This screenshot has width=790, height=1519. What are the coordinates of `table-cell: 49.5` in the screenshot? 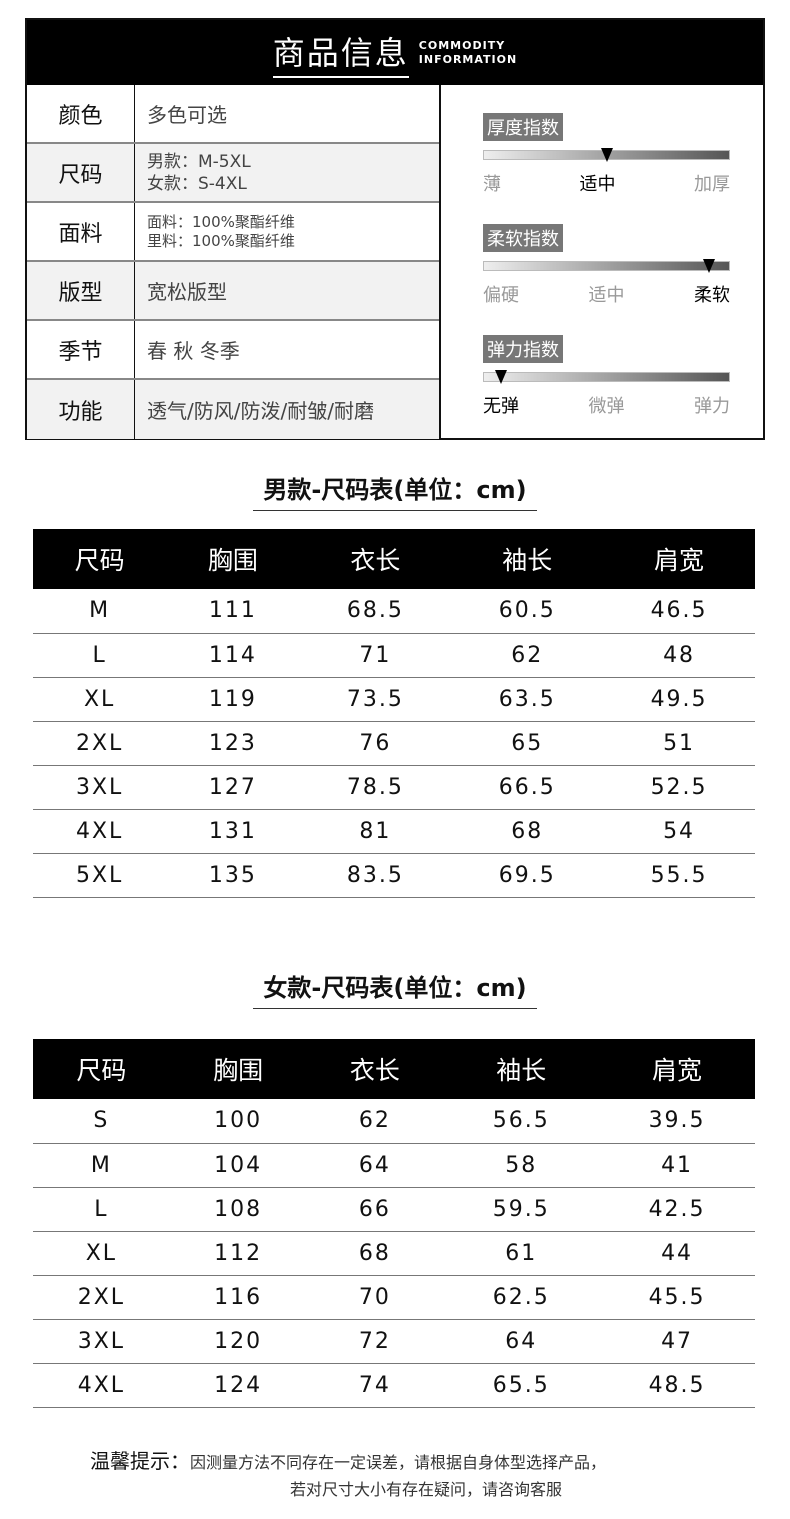 It's located at (679, 699).